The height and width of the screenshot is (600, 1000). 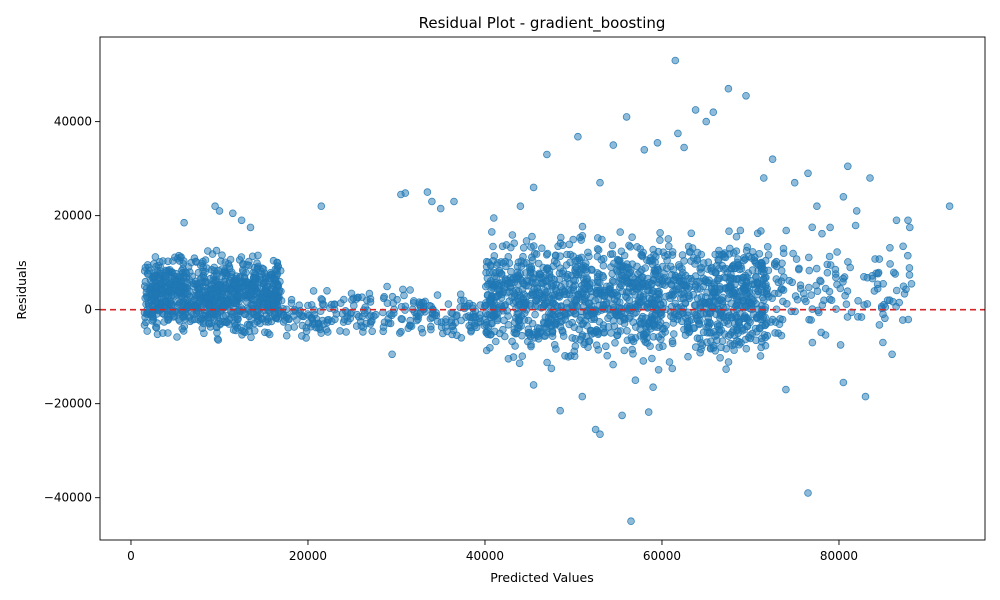 I want to click on y-tick-label: 0, so click(x=88, y=310).